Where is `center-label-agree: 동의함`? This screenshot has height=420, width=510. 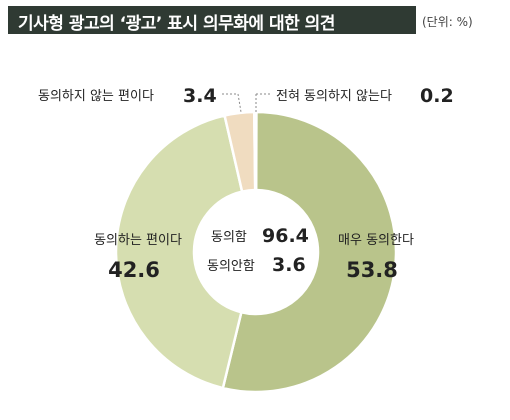
center-label-agree: 동의함 is located at coordinates (229, 237).